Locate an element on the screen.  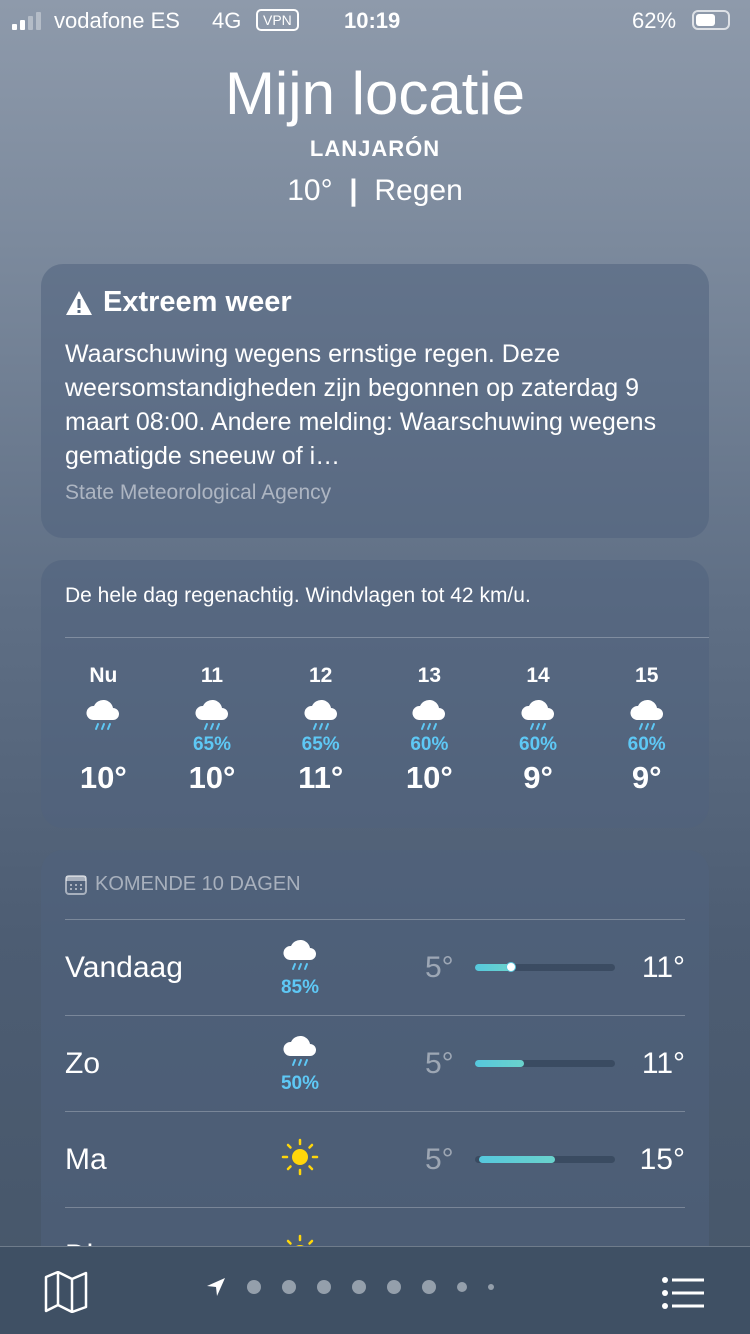
hour-item: 12 65% 11° is located at coordinates (320, 730).